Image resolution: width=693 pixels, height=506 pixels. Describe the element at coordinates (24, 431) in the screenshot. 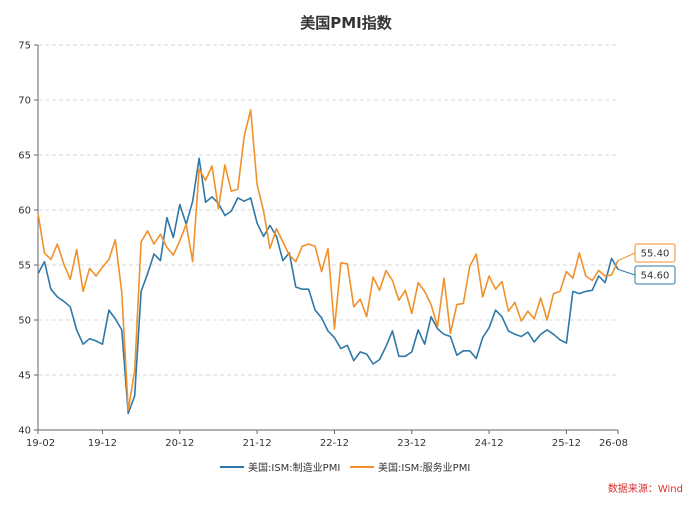

I see `y-tick-label: 40` at that location.